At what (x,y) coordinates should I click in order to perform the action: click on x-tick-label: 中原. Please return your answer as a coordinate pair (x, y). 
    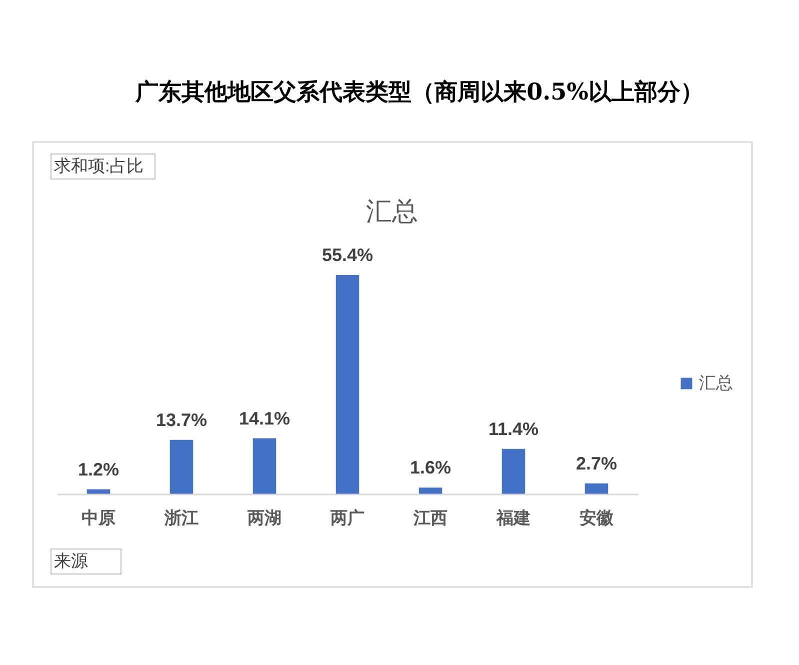
    Looking at the image, I should click on (99, 518).